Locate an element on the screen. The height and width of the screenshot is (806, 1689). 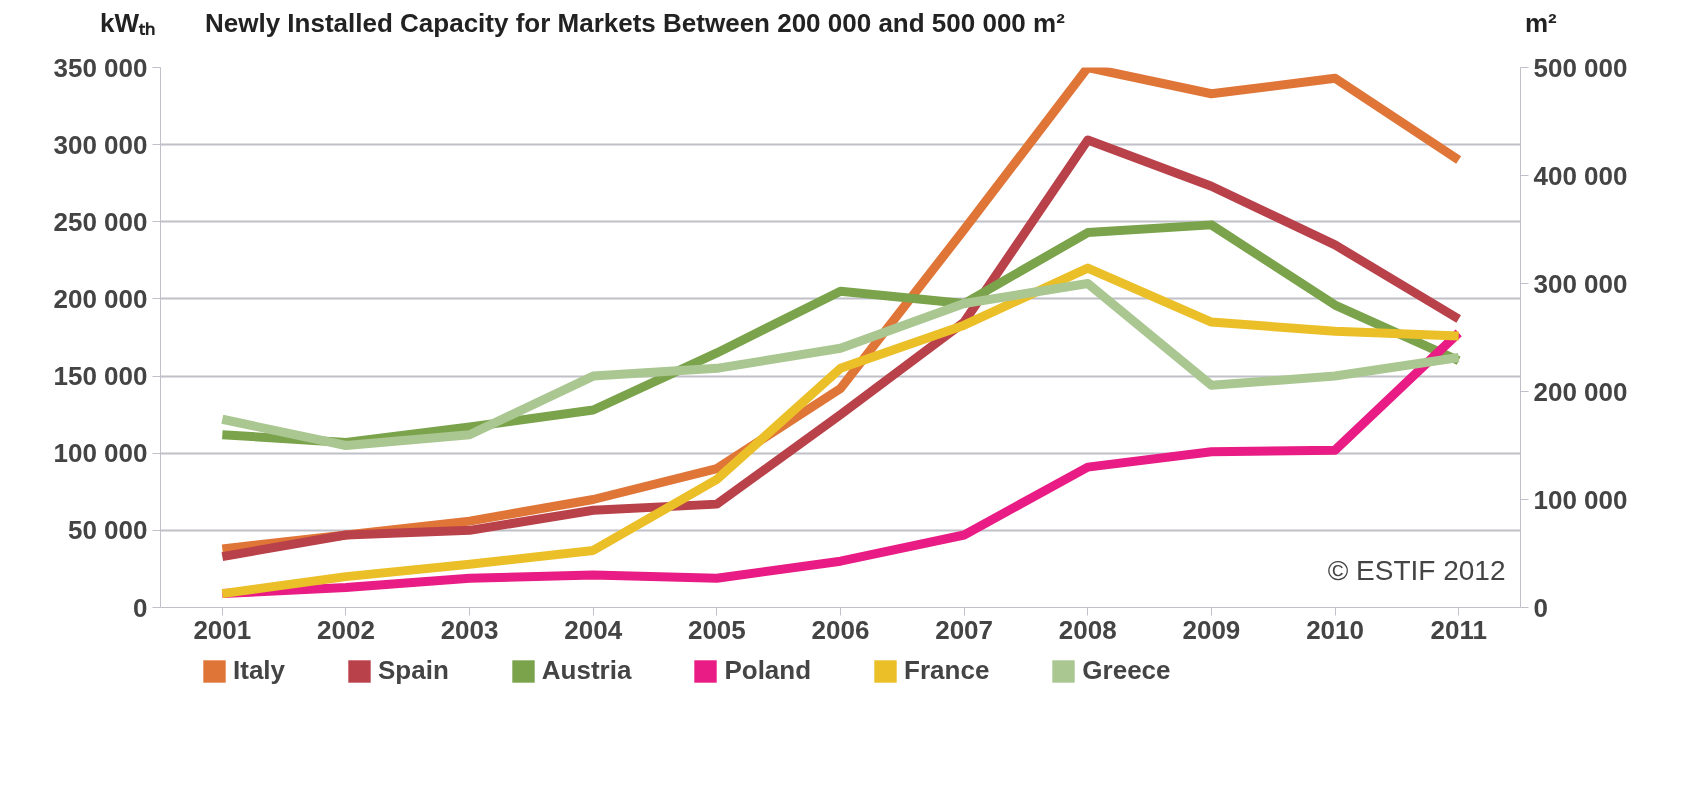
y-axis-title: kWₜₕ is located at coordinates (127, 23).